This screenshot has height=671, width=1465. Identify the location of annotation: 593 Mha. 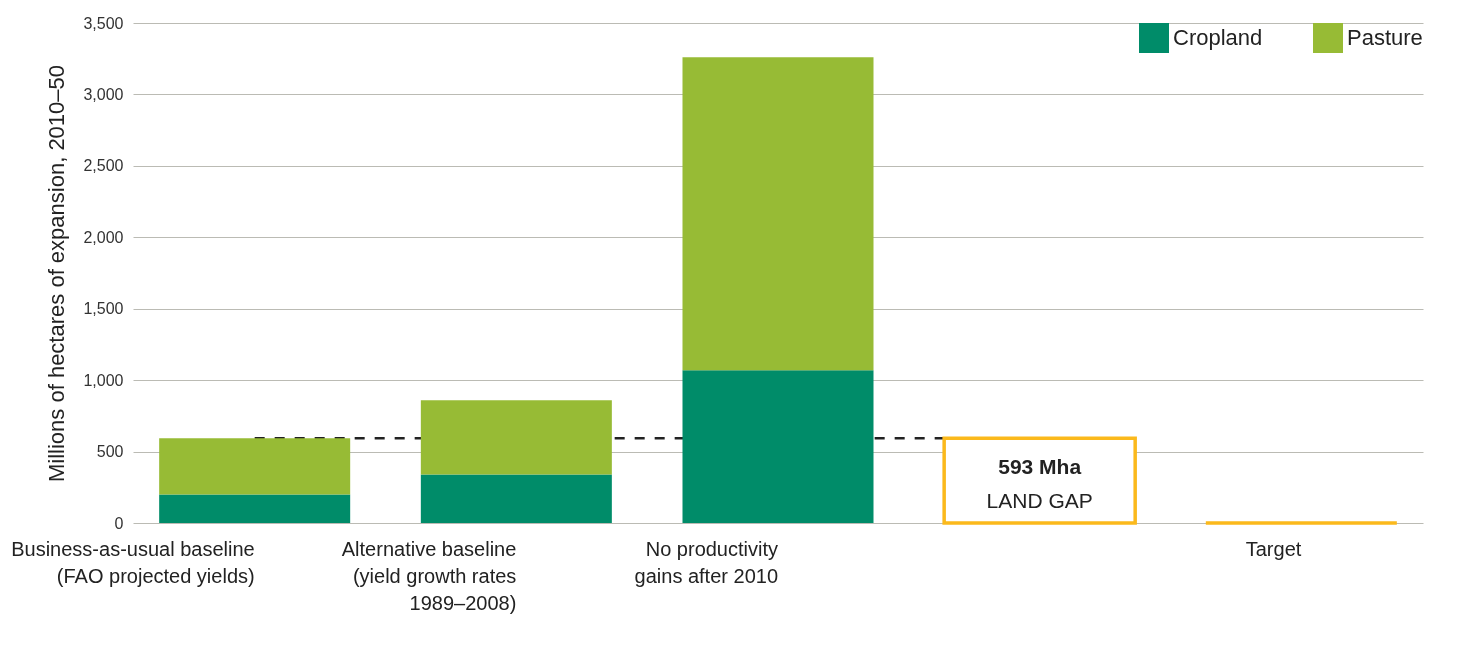
(1040, 466).